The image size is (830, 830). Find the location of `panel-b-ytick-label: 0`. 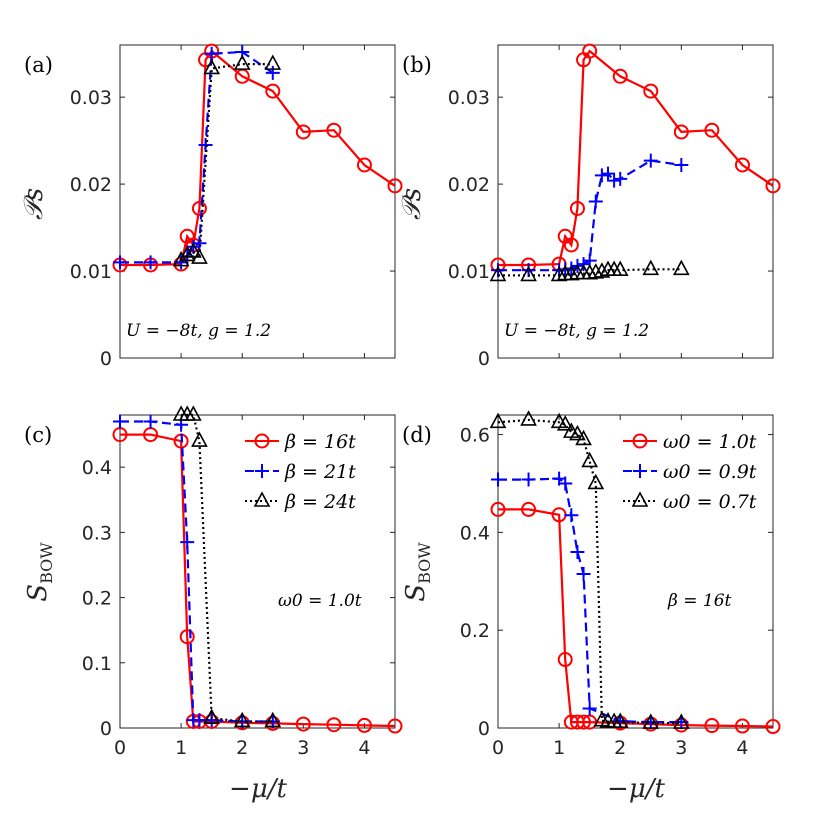

panel-b-ytick-label: 0 is located at coordinates (484, 359).